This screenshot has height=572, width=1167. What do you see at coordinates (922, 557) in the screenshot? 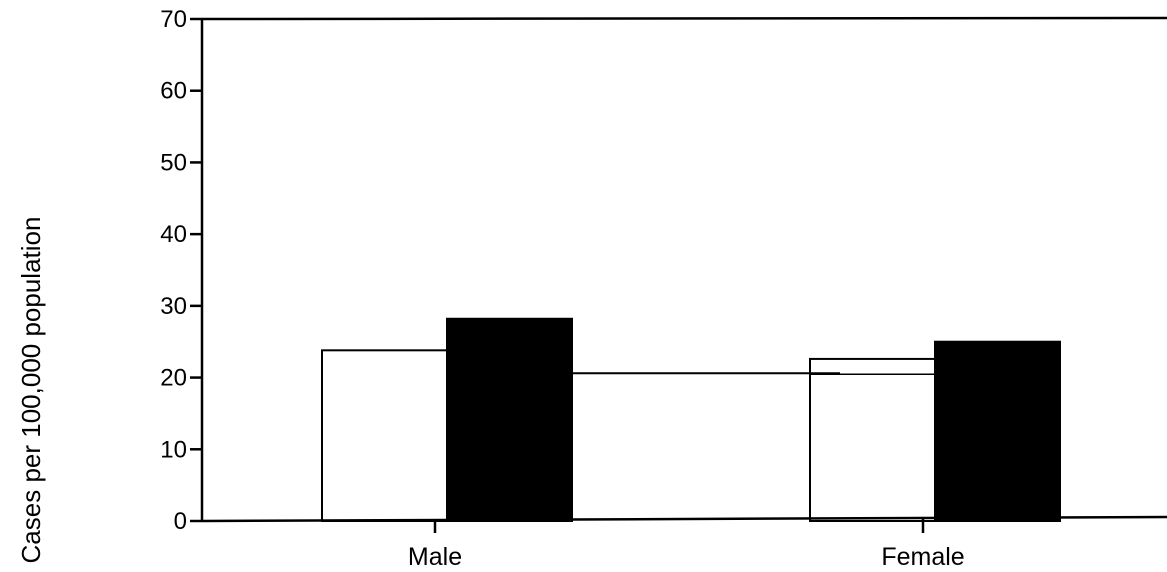
I see `x-category-label: Female` at bounding box center [922, 557].